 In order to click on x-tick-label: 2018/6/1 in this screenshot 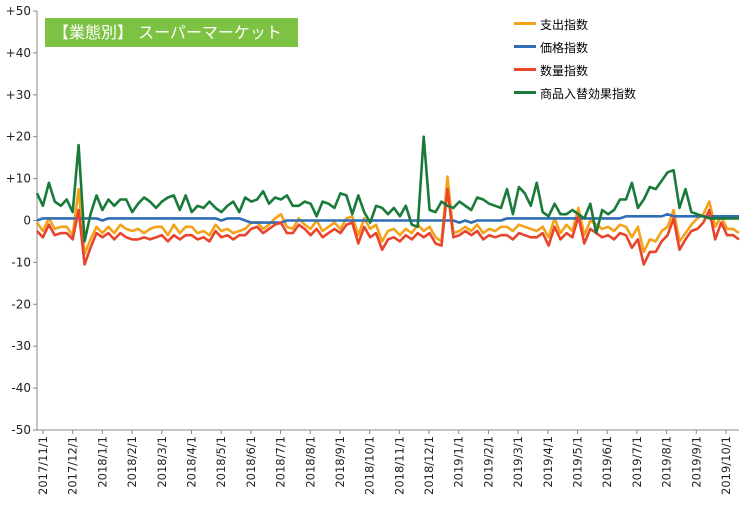, I will do `click(251, 462)`.